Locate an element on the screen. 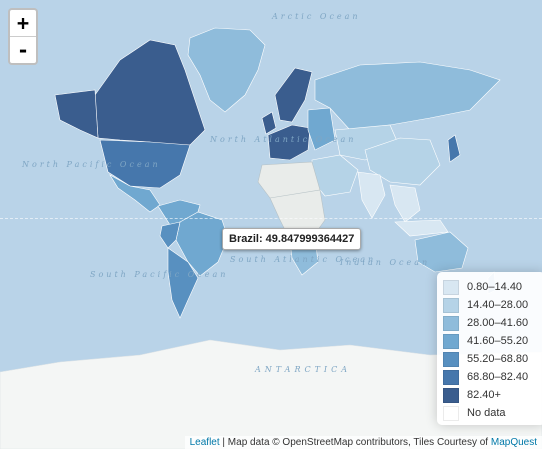 This screenshot has height=449, width=542. region-western-europe is located at coordinates (289, 142).